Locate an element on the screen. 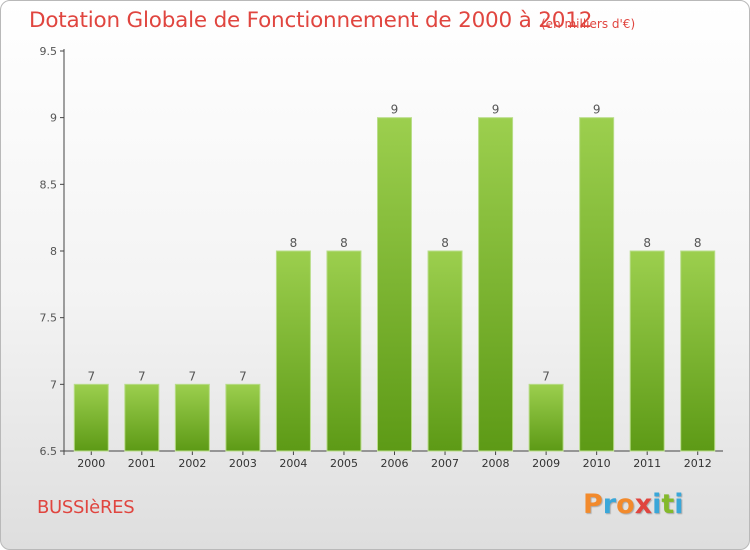 Image resolution: width=750 pixels, height=550 pixels. bar-2008 is located at coordinates (496, 284).